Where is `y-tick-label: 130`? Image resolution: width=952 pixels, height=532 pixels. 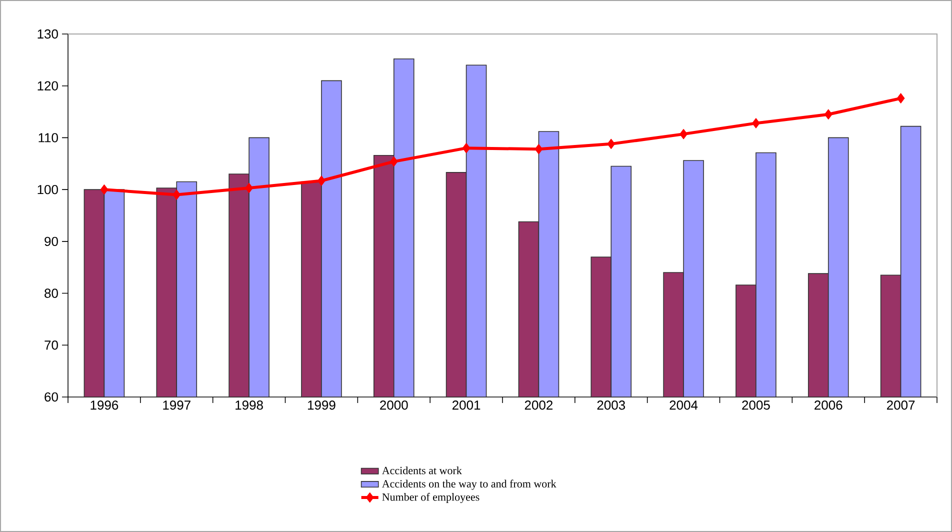
y-tick-label: 130 is located at coordinates (48, 34).